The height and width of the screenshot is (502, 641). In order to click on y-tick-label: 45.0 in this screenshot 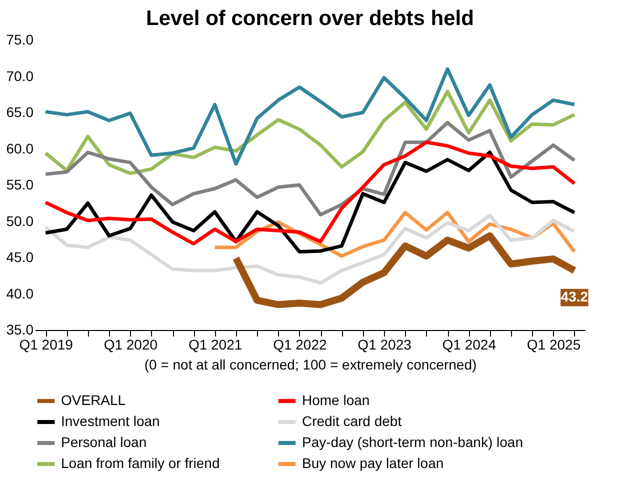, I will do `click(20, 257)`.